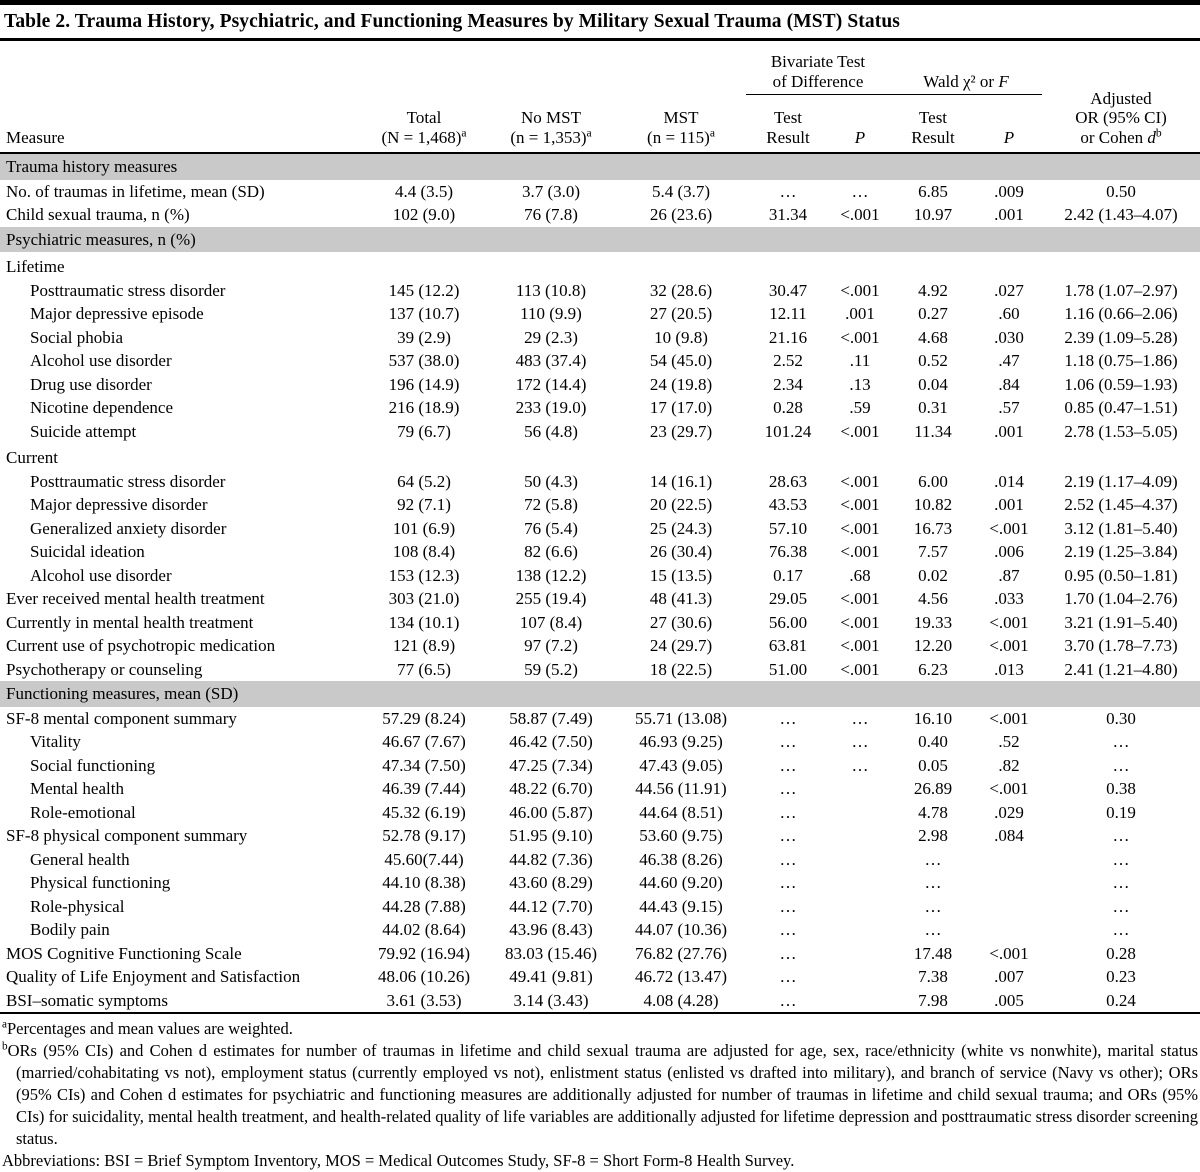 This screenshot has height=1172, width=1200. Describe the element at coordinates (141, 645) in the screenshot. I see `measure-cell: Current use of psychotropic medication` at that location.